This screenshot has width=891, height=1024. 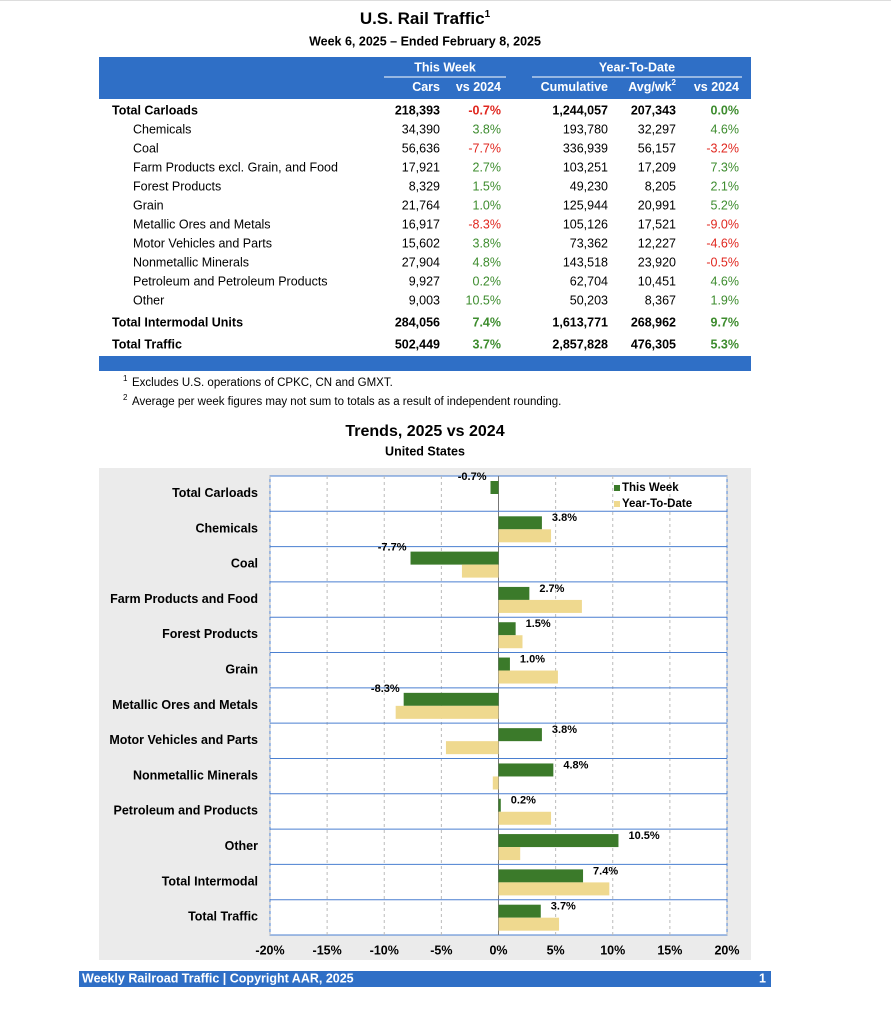 What do you see at coordinates (177, 186) in the screenshot?
I see `row-label: Forest Products` at bounding box center [177, 186].